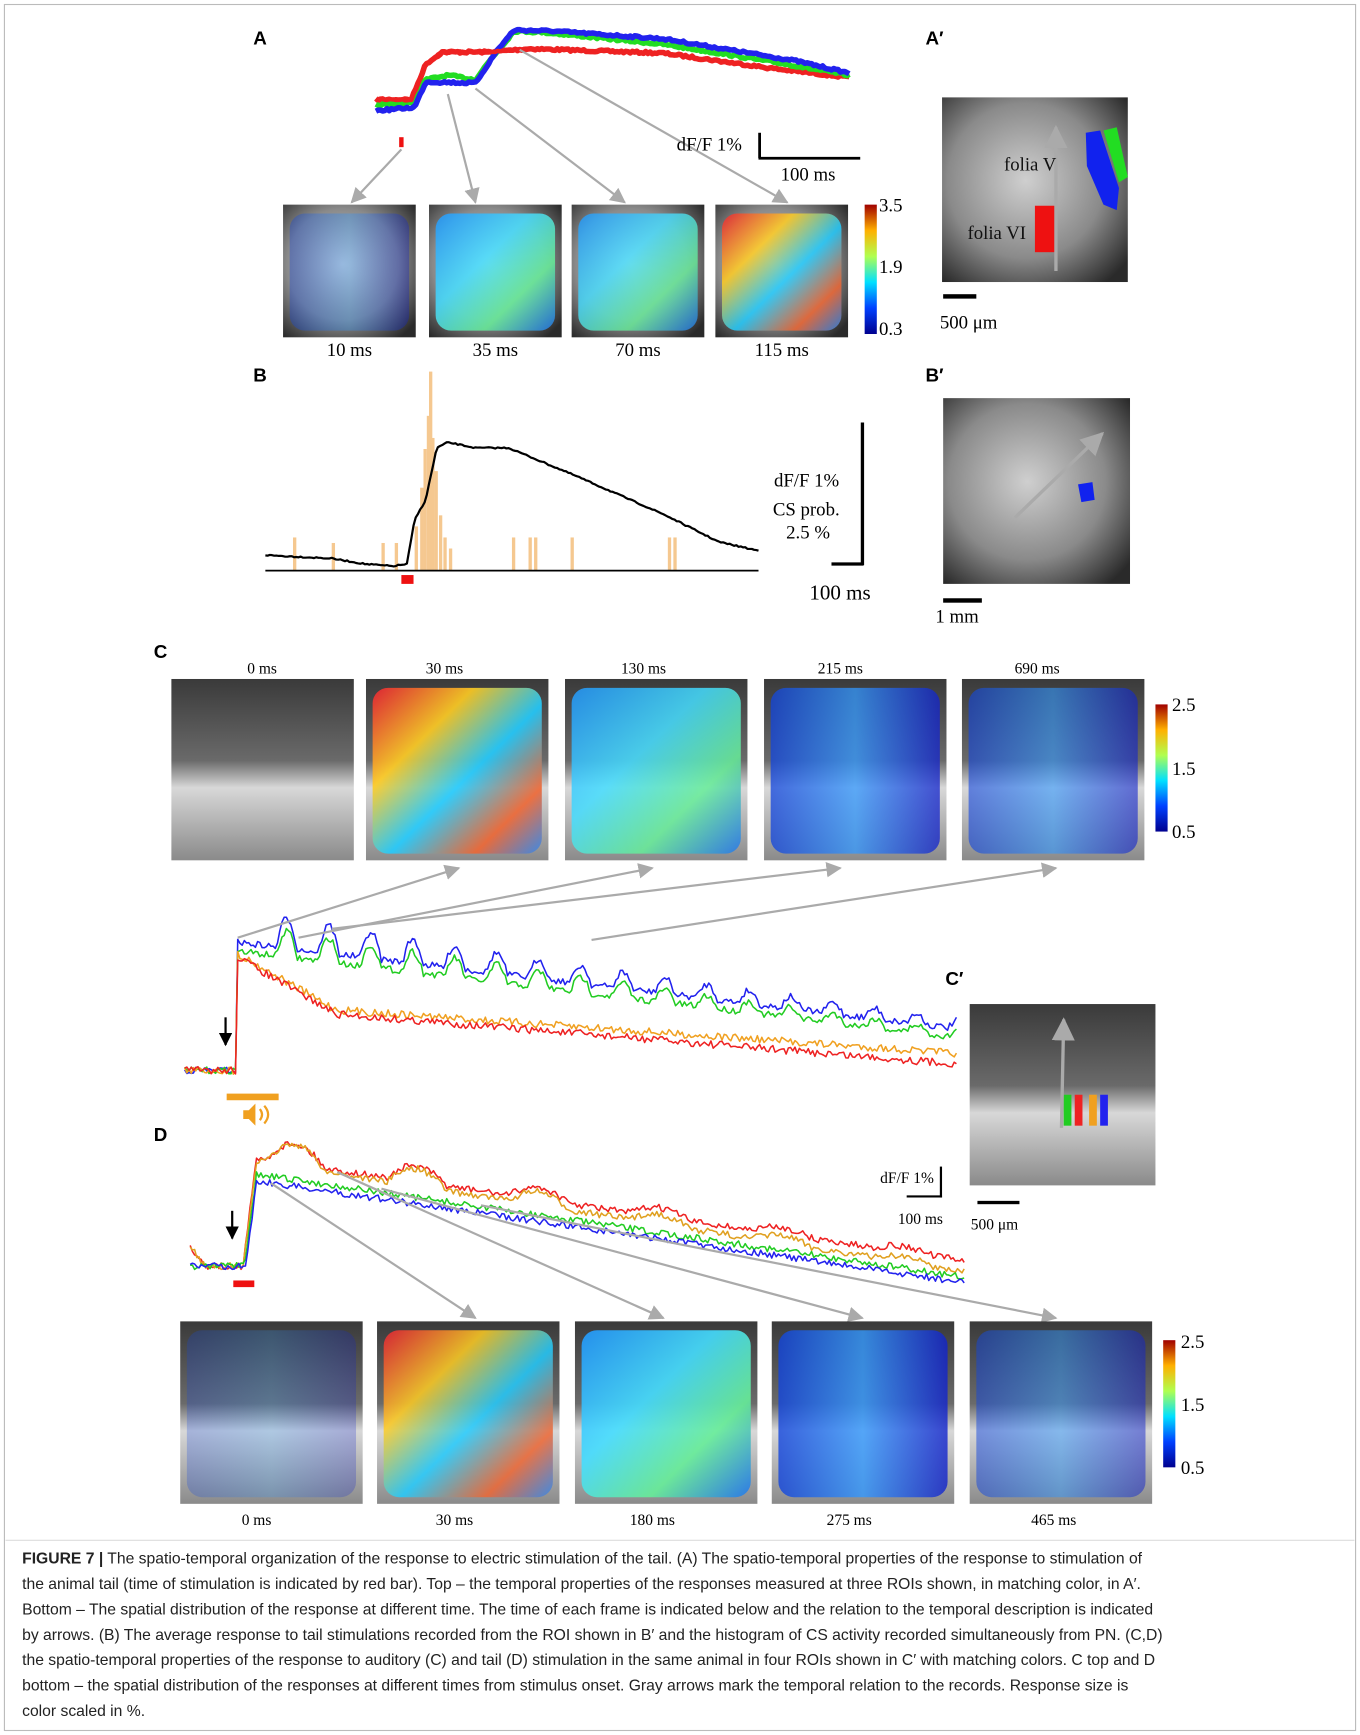 The image size is (1360, 1735). I want to click on region-label: folia VI, so click(996, 233).